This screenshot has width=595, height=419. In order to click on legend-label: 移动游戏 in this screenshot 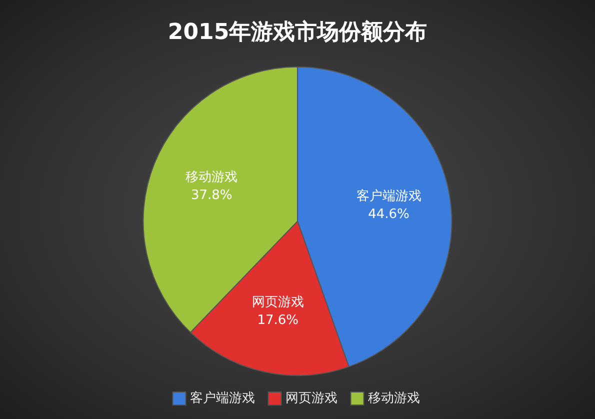, I will do `click(394, 398)`.